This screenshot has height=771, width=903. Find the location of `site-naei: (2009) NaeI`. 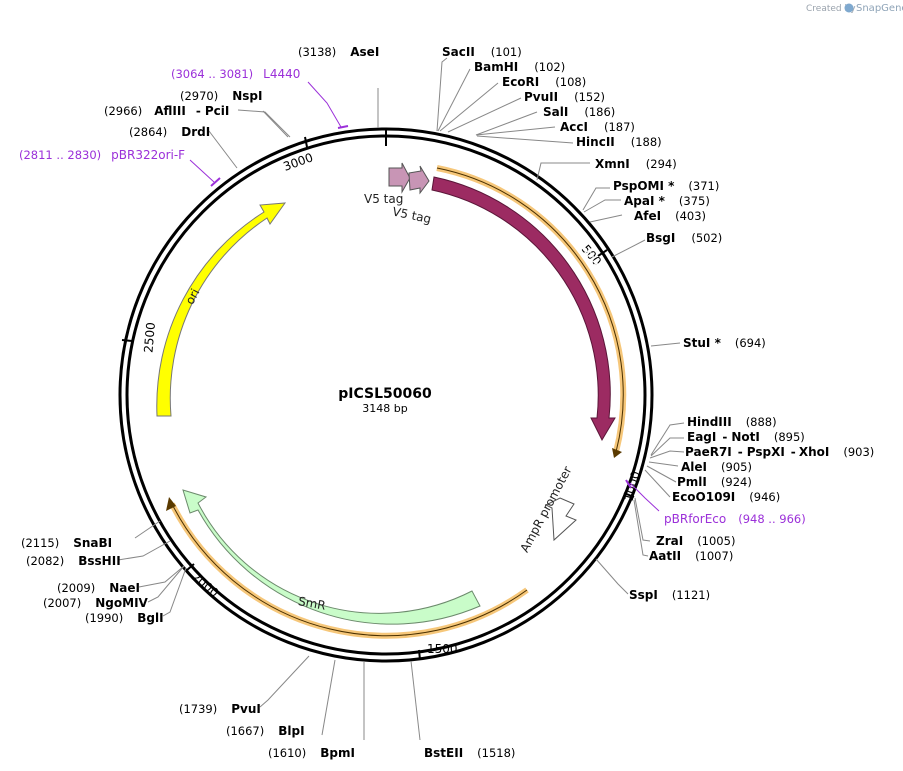

site-naei: (2009) NaeI is located at coordinates (98, 588).